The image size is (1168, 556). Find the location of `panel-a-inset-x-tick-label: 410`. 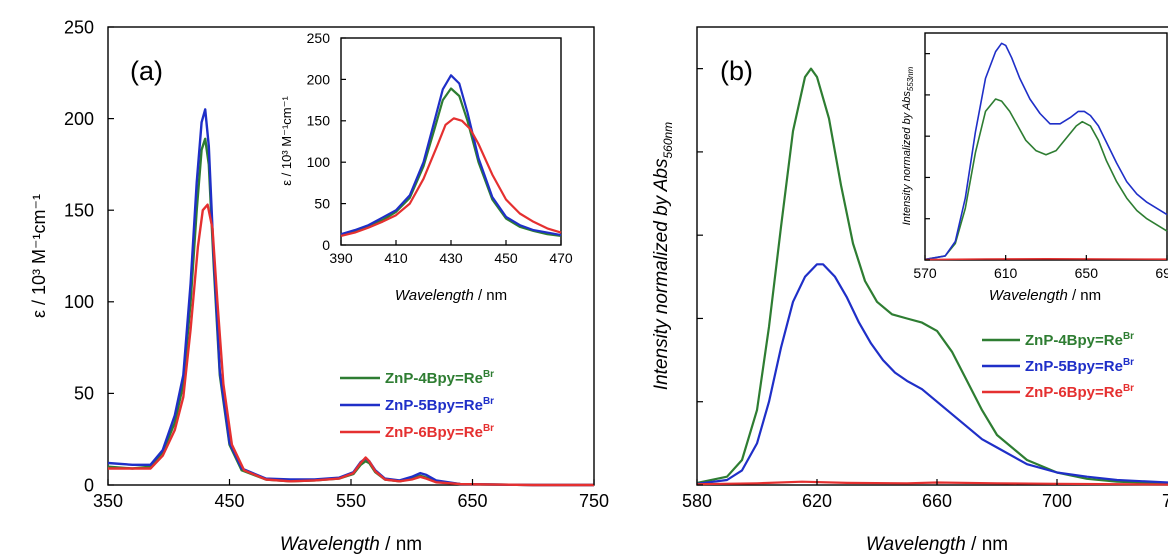

panel-a-inset-x-tick-label: 410 is located at coordinates (396, 258).